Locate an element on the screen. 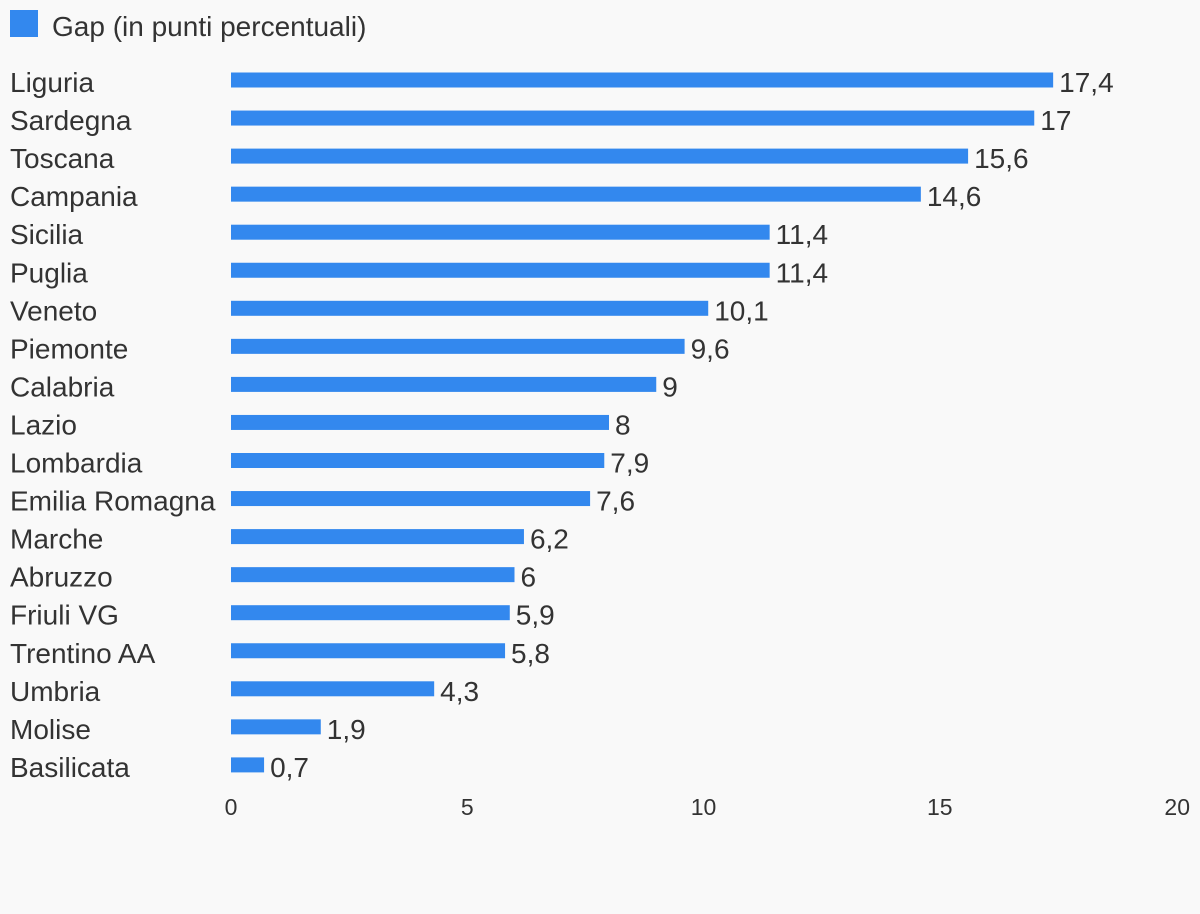 This screenshot has height=914, width=1200. bar-molise is located at coordinates (276, 727).